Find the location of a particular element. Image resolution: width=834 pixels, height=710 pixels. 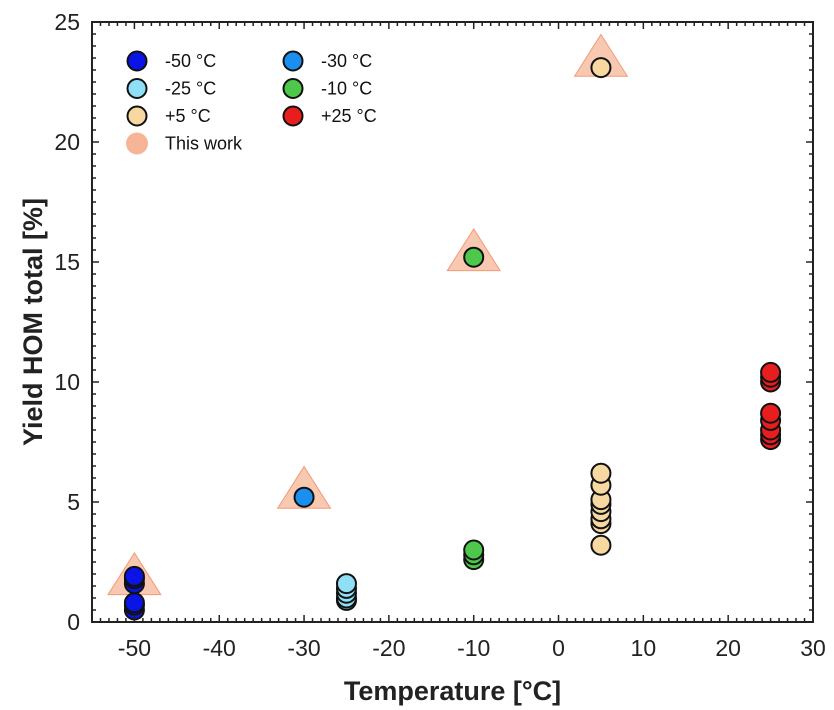

legend-label: -30 °C is located at coordinates (346, 61).